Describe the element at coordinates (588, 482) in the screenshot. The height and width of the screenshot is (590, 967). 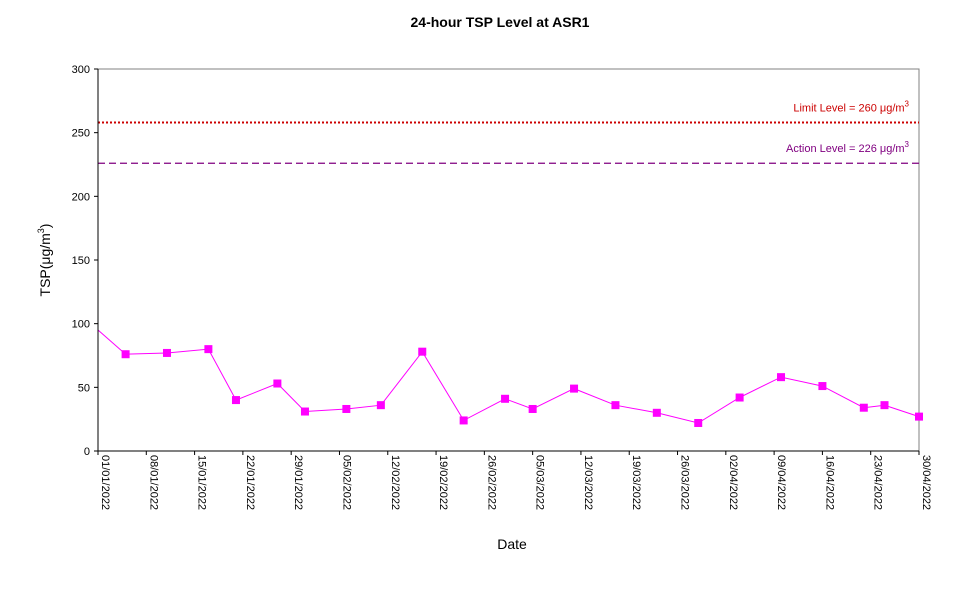
I see `x-tick-label: 12/03/2022` at that location.